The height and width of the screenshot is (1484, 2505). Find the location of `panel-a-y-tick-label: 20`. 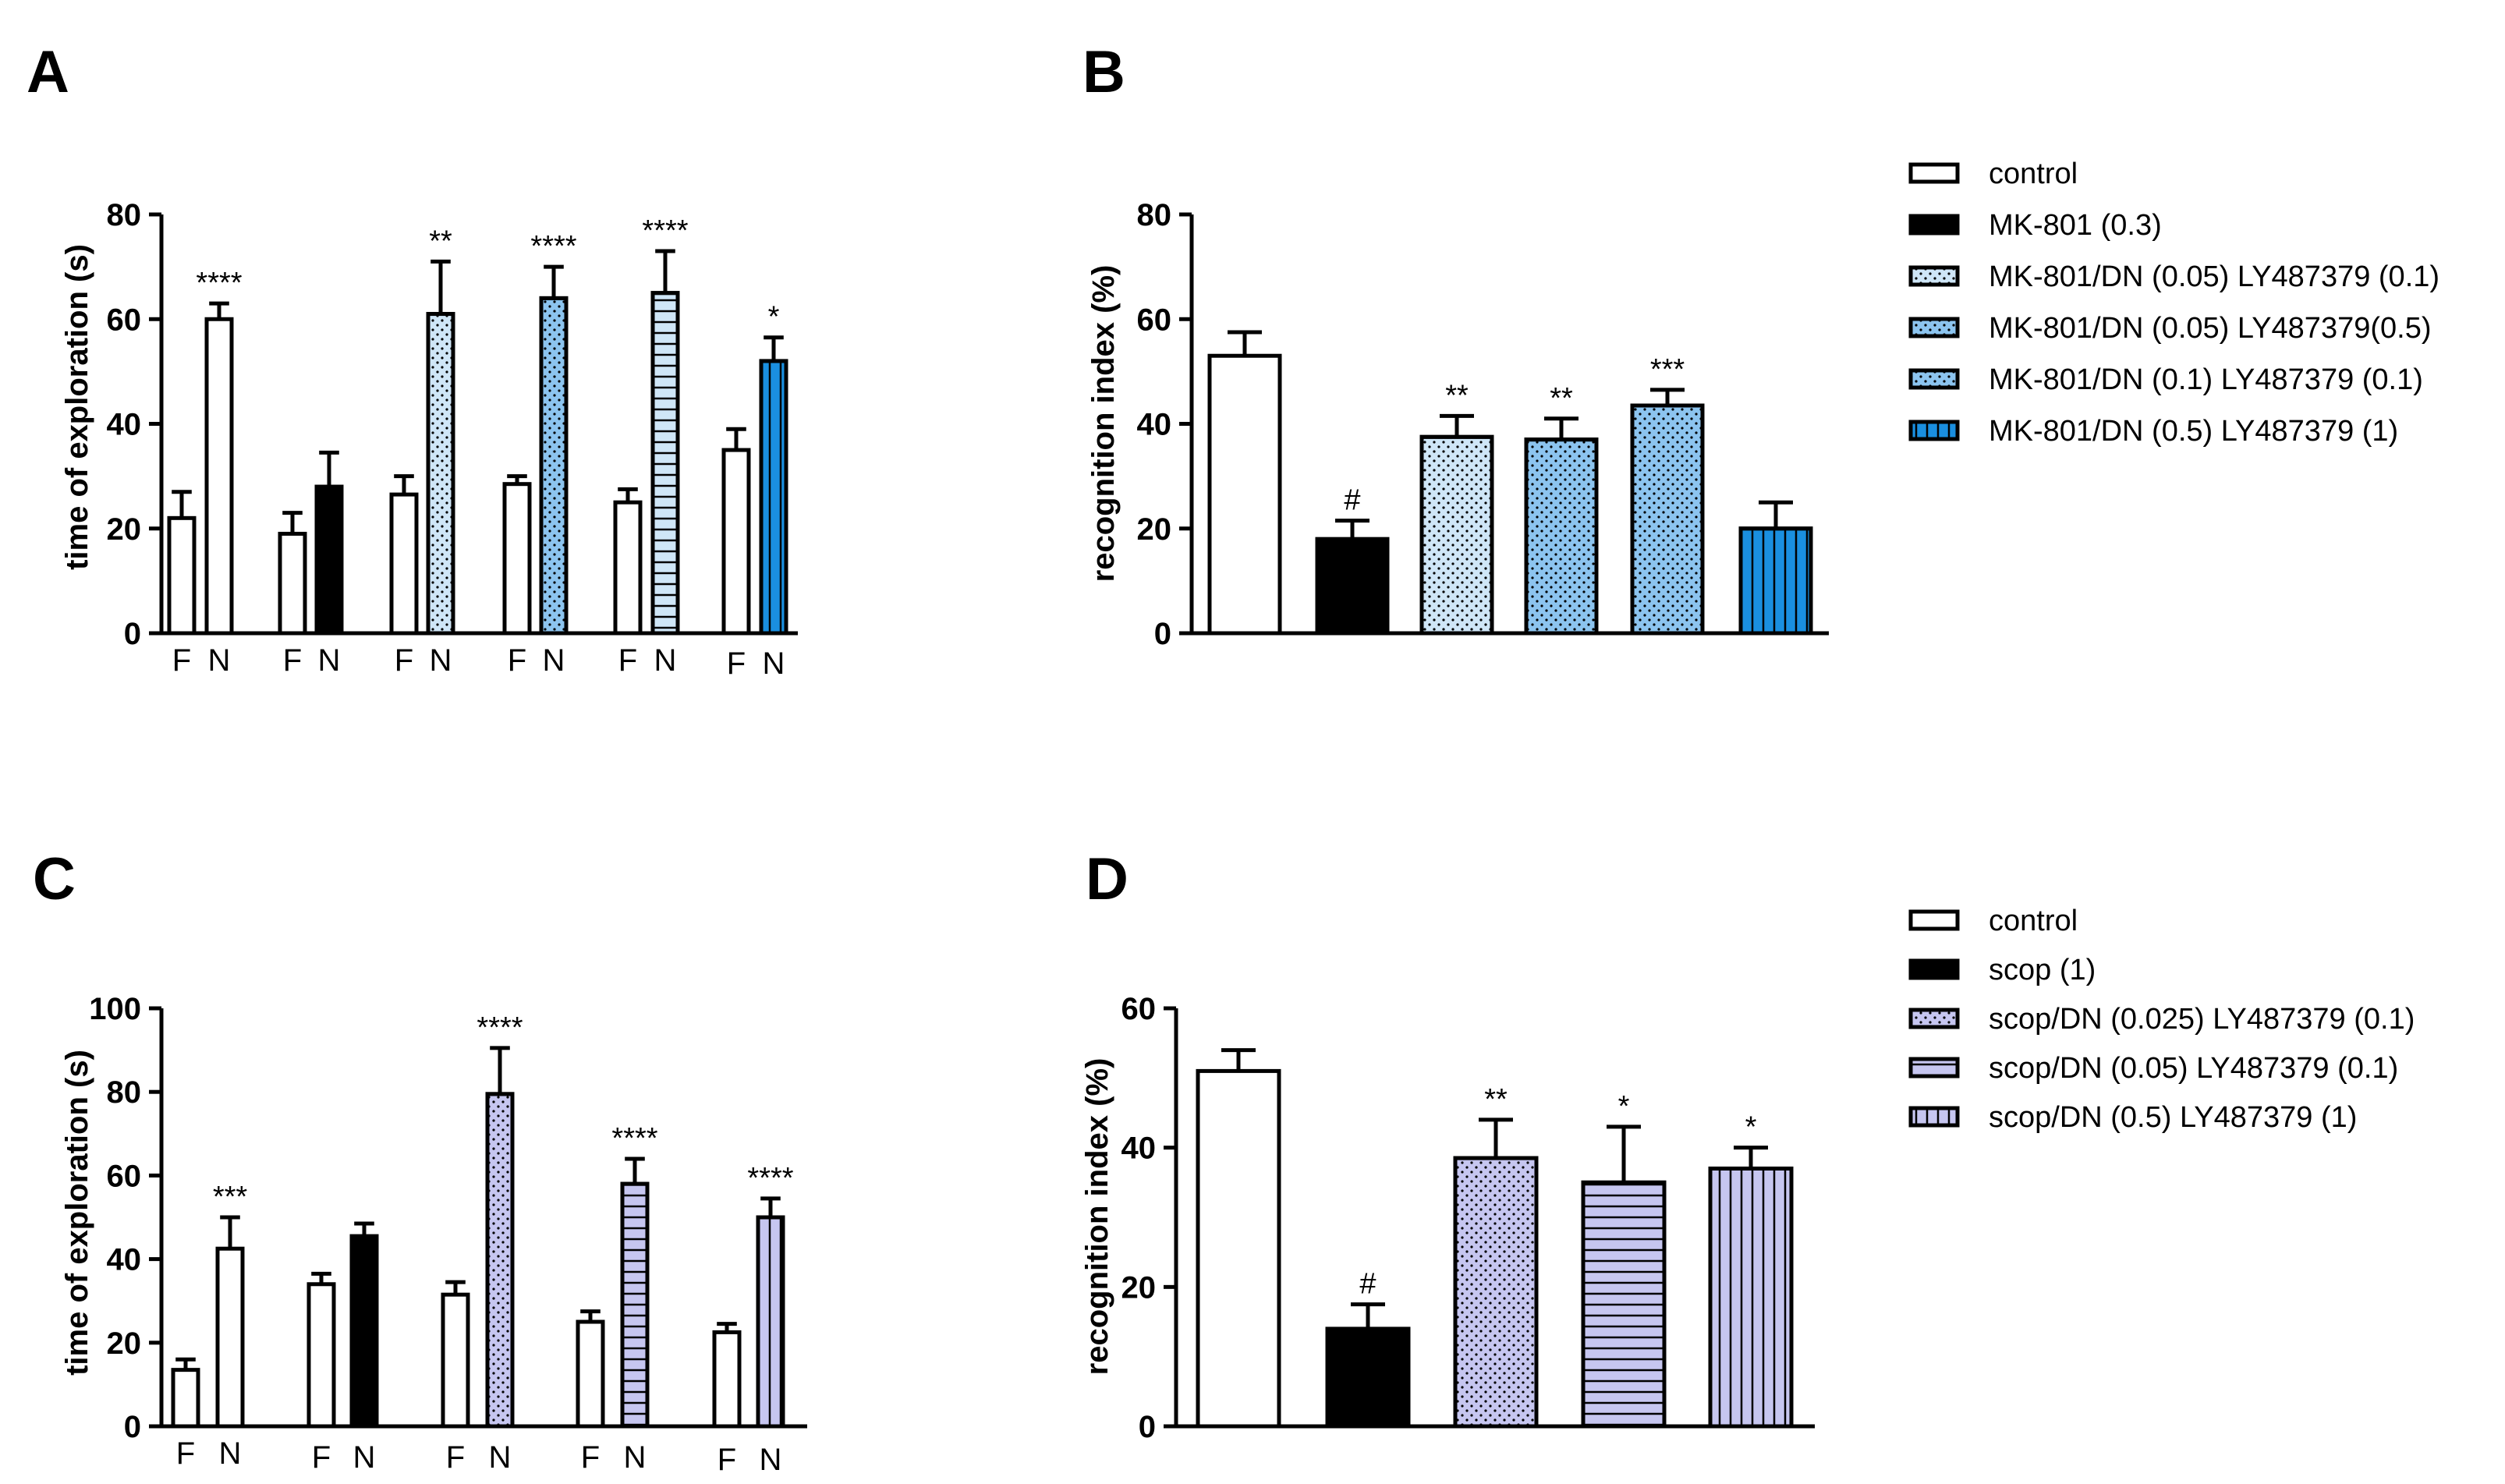

panel-a-y-tick-label: 20 is located at coordinates (124, 529).